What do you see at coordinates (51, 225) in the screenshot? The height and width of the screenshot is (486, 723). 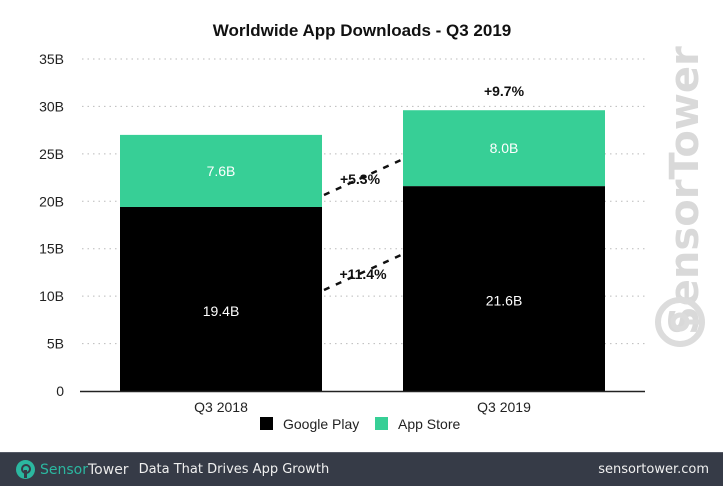 I see `y-axis-ticks: 0 5B 10B 15B 20B 25B 30B 35B` at bounding box center [51, 225].